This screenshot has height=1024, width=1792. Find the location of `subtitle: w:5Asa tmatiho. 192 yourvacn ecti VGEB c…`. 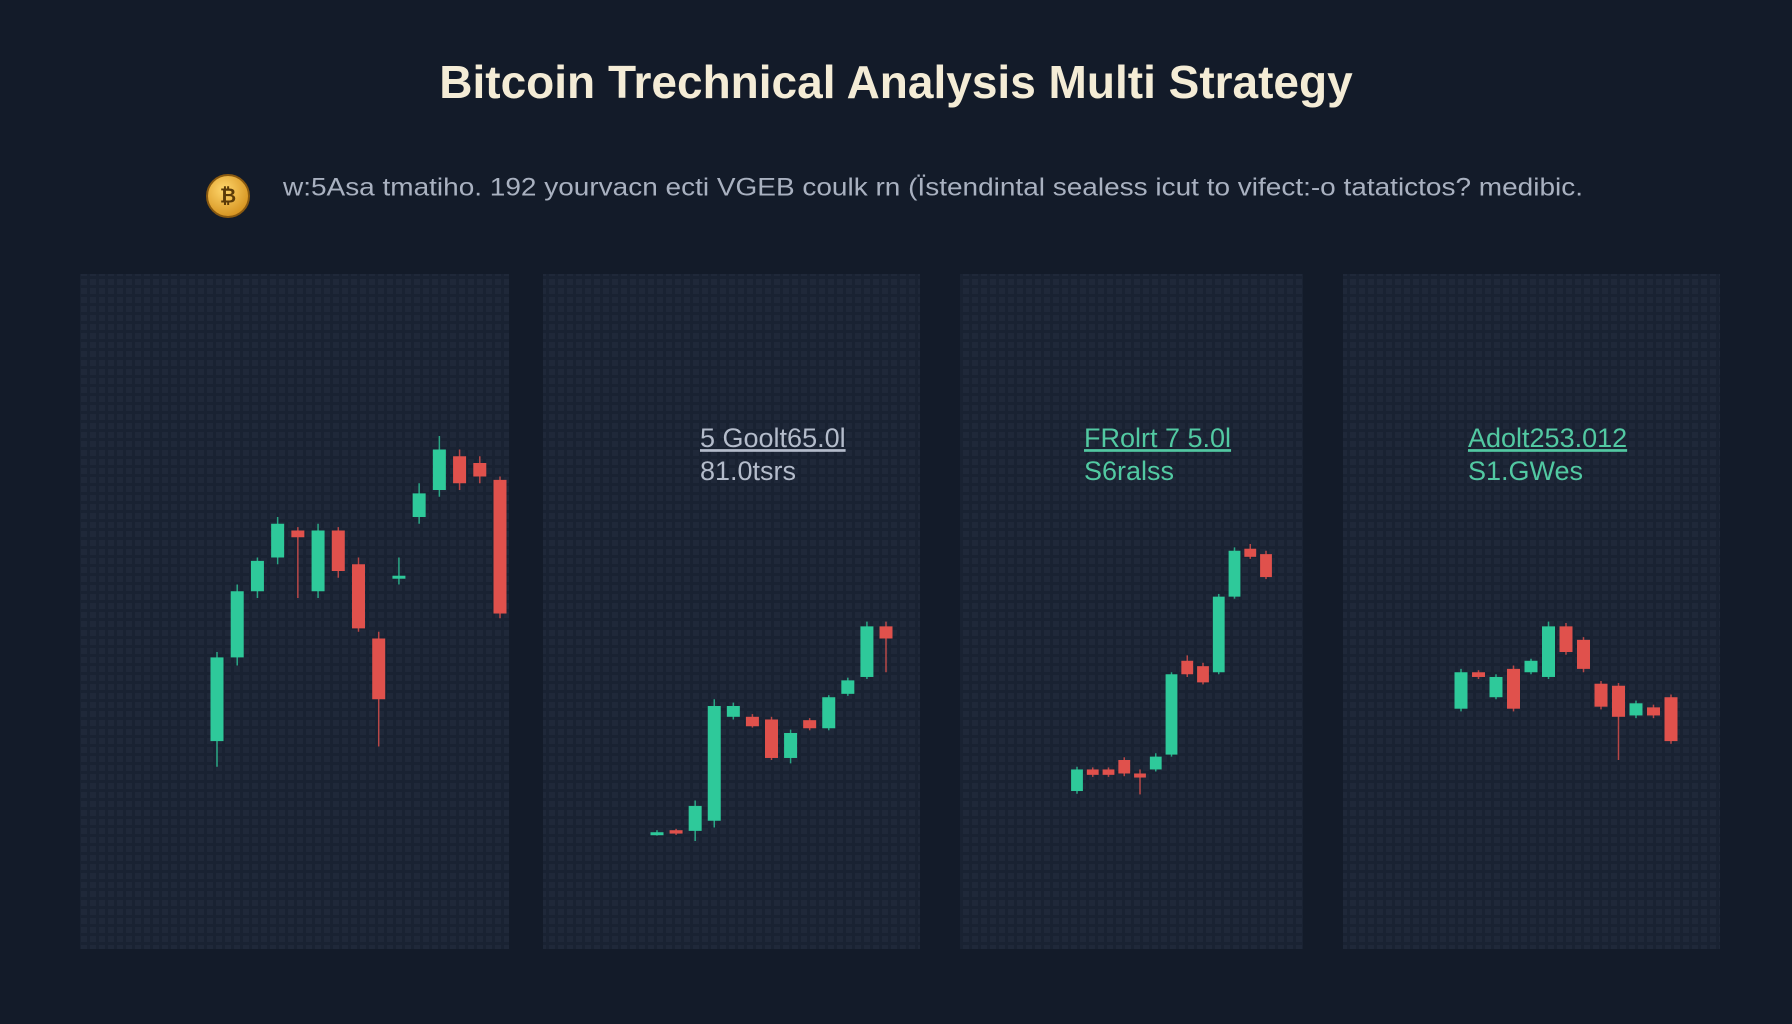

subtitle: w:5Asa tmatiho. 192 yourvacn ecti VGEB c… is located at coordinates (932, 188).